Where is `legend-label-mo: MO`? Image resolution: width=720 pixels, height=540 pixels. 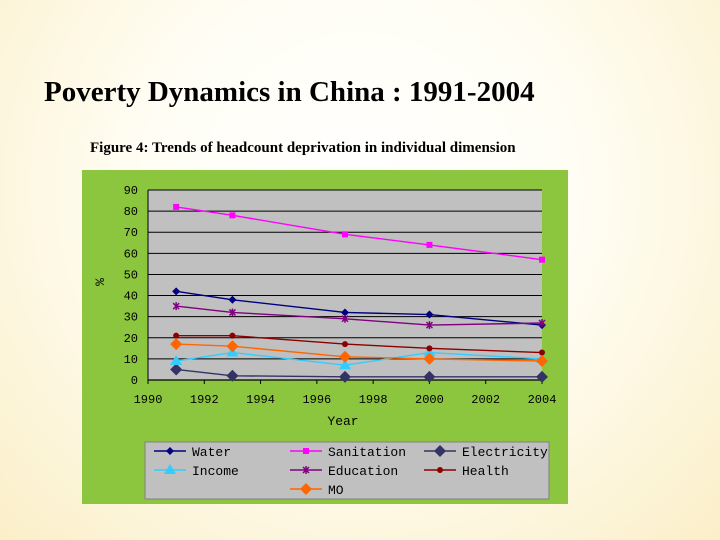
legend-label-mo: MO is located at coordinates (336, 490).